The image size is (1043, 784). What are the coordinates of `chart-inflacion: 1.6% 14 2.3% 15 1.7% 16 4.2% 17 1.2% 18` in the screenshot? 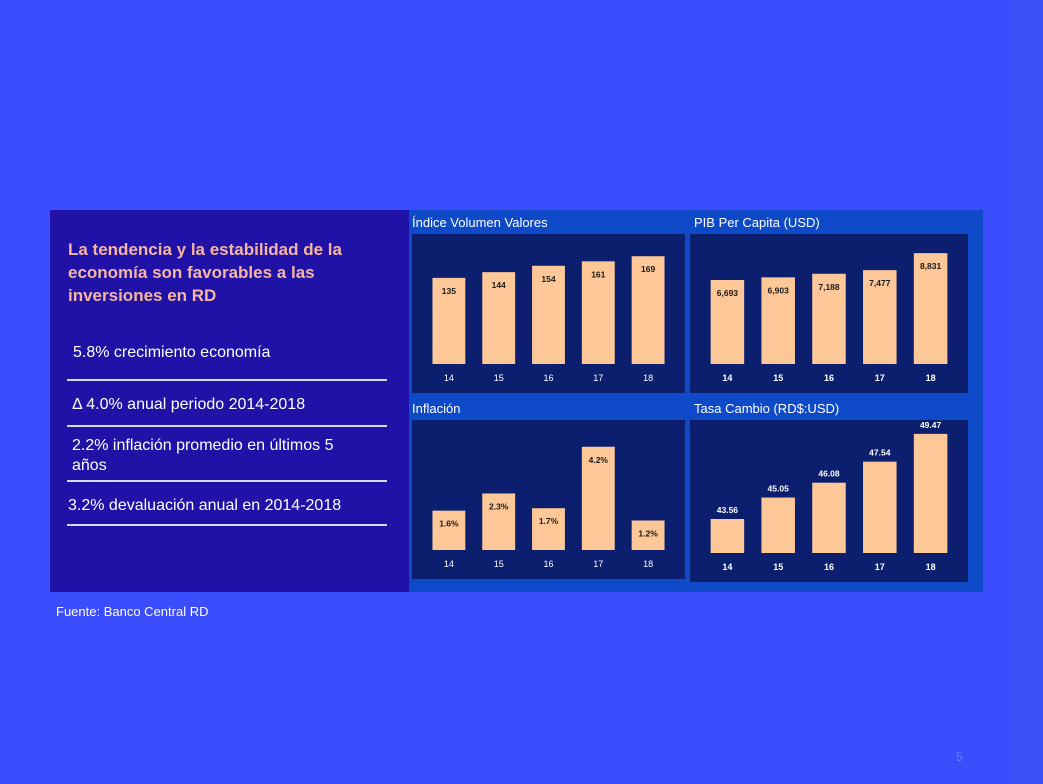 It's located at (548, 499).